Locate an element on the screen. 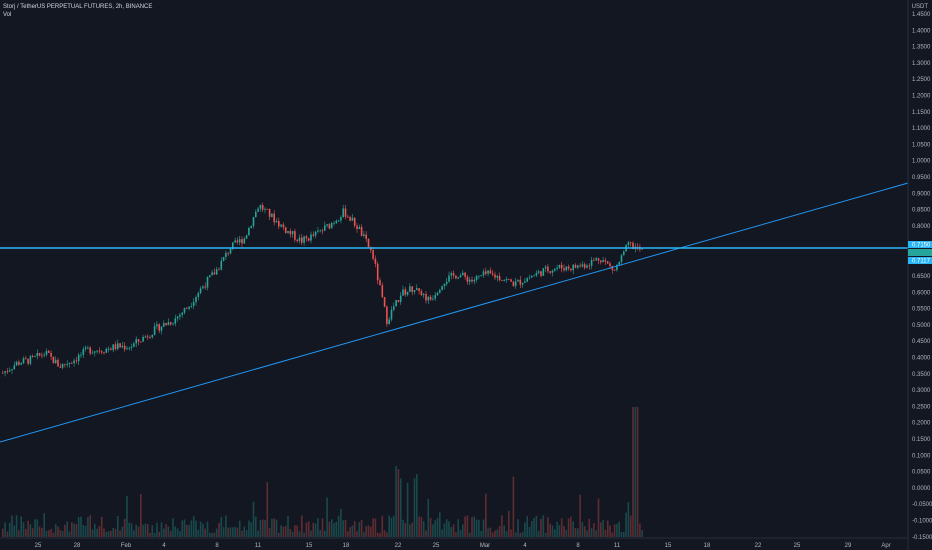 Image resolution: width=932 pixels, height=550 pixels. time-axis: 25 28 Feb 4 8 11 15 18 22 25 Mar 4 8 11 15 18 22 25 29 Apr is located at coordinates (454, 543).